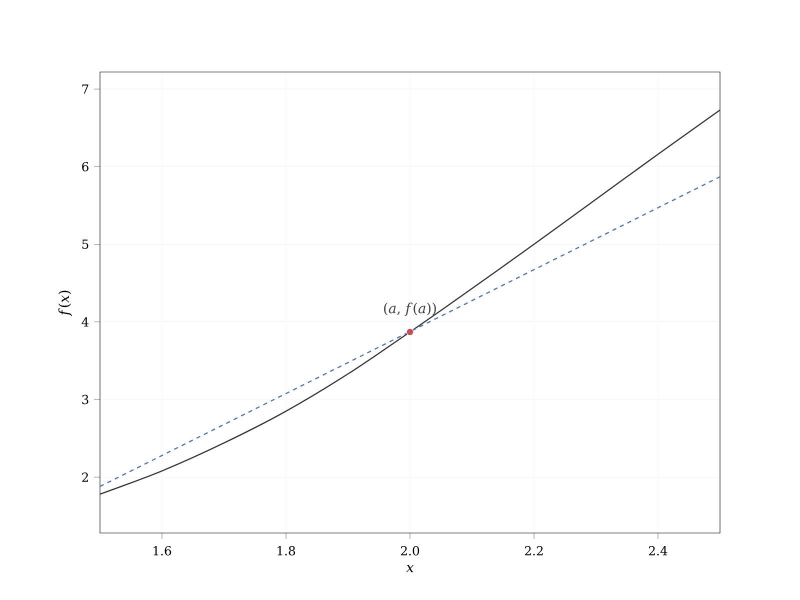 The height and width of the screenshot is (600, 800). What do you see at coordinates (163, 551) in the screenshot?
I see `x-tick-label: 1.6` at bounding box center [163, 551].